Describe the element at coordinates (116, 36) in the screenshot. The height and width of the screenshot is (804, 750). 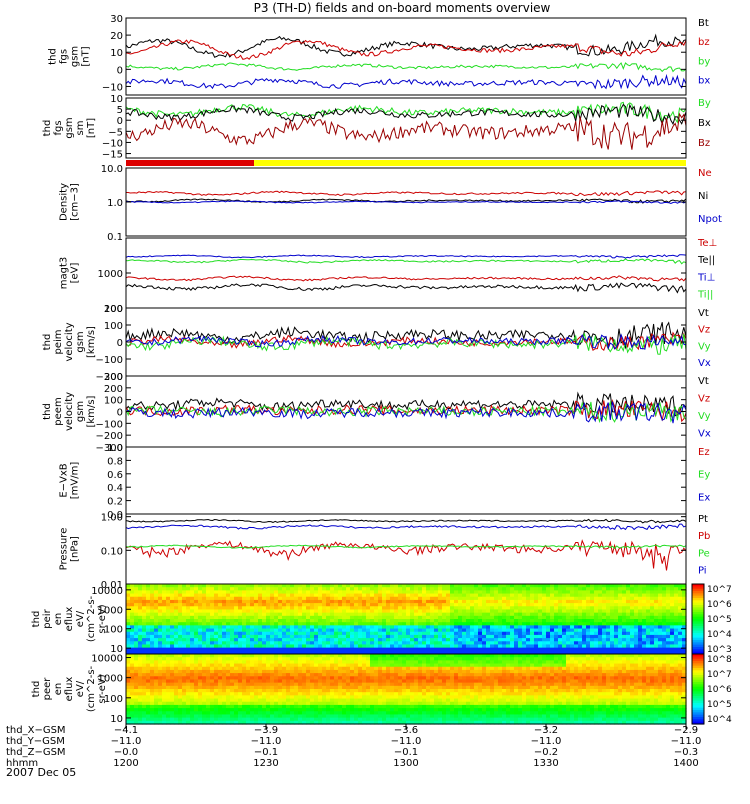
I see `fgs-mag-ytick-label: 20` at that location.